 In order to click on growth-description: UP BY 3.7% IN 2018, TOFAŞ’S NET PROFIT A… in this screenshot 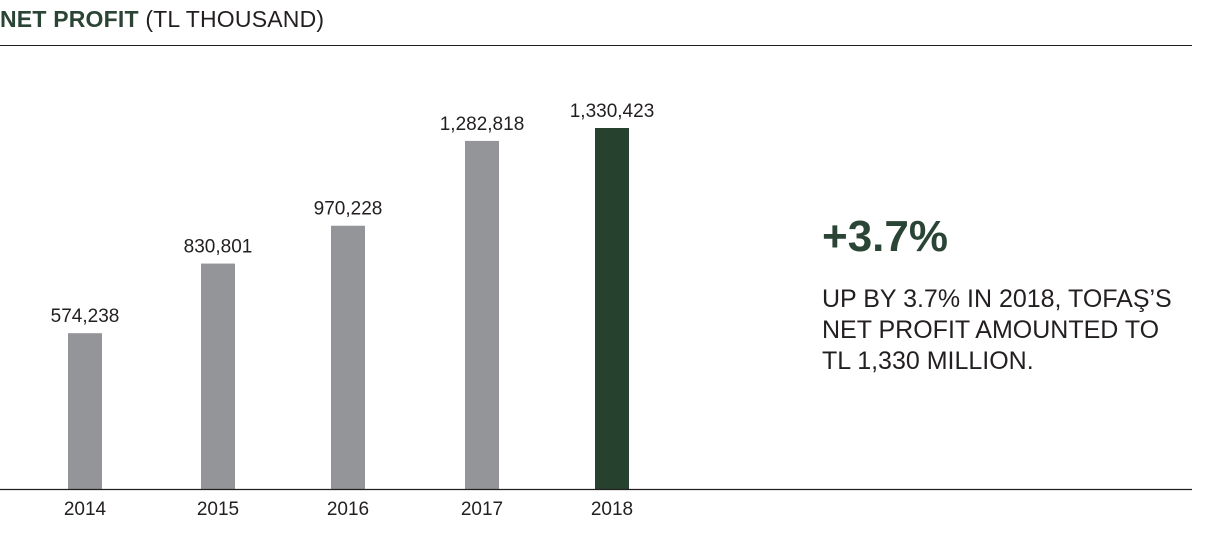, I will do `click(1012, 330)`.